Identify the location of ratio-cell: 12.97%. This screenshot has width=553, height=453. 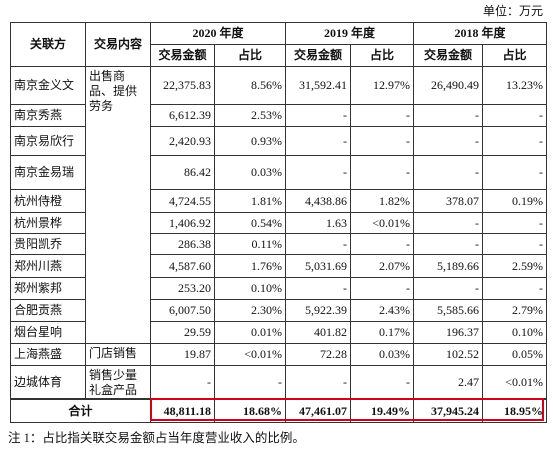
(382, 85).